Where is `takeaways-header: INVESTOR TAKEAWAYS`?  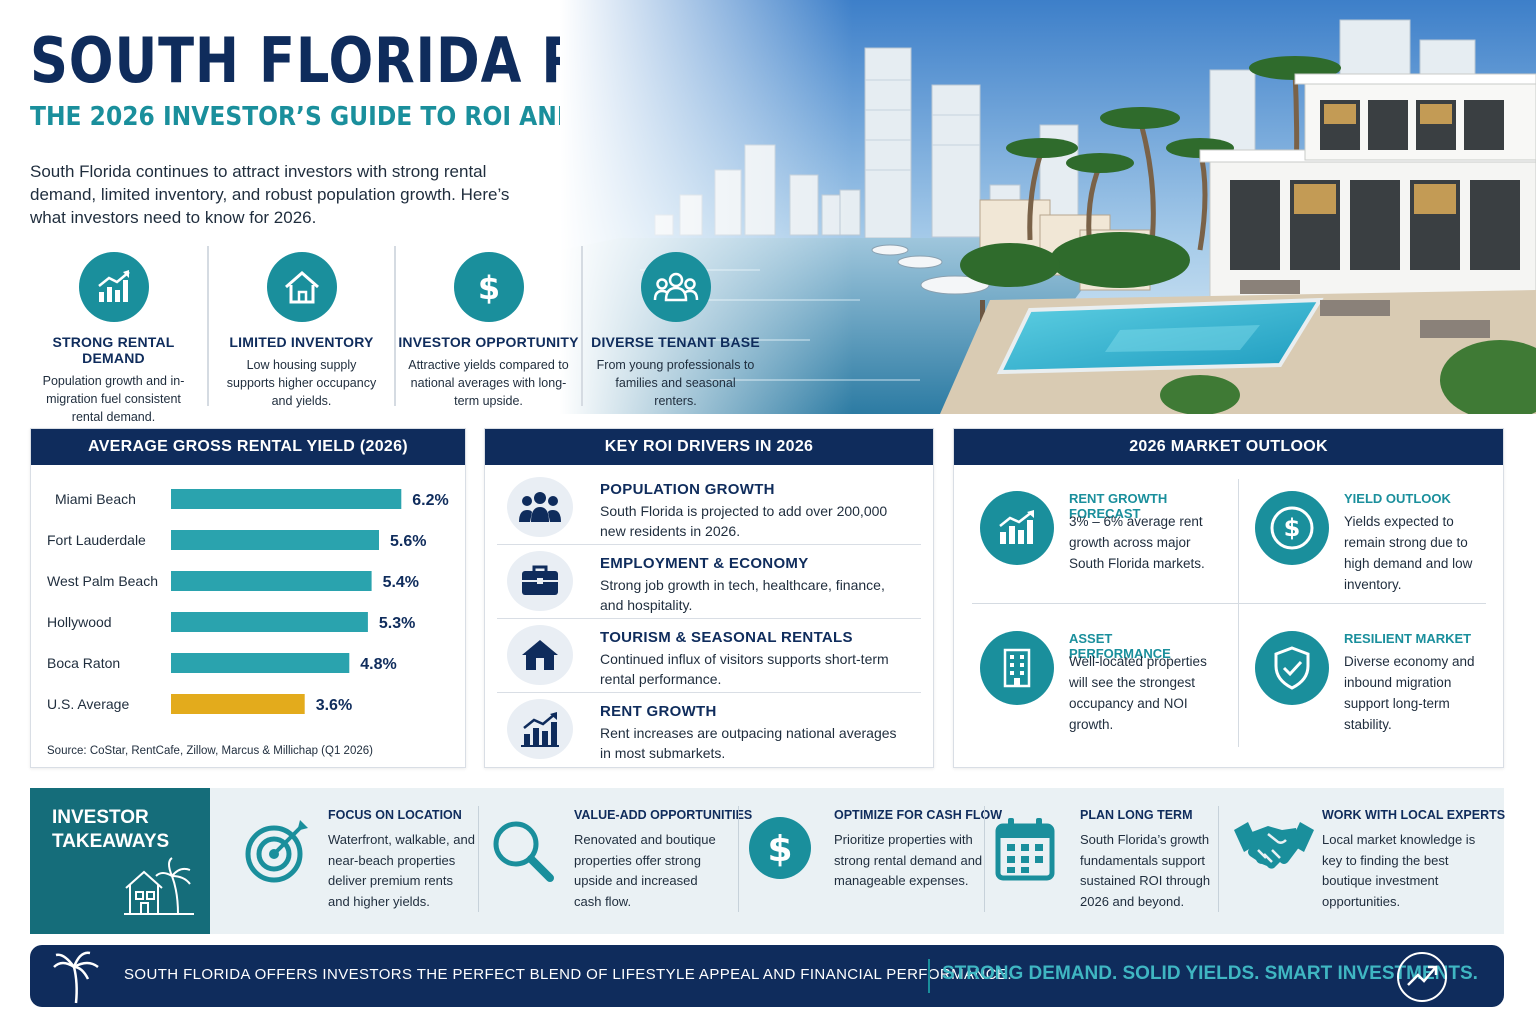
takeaways-header: INVESTOR TAKEAWAYS is located at coordinates (120, 861).